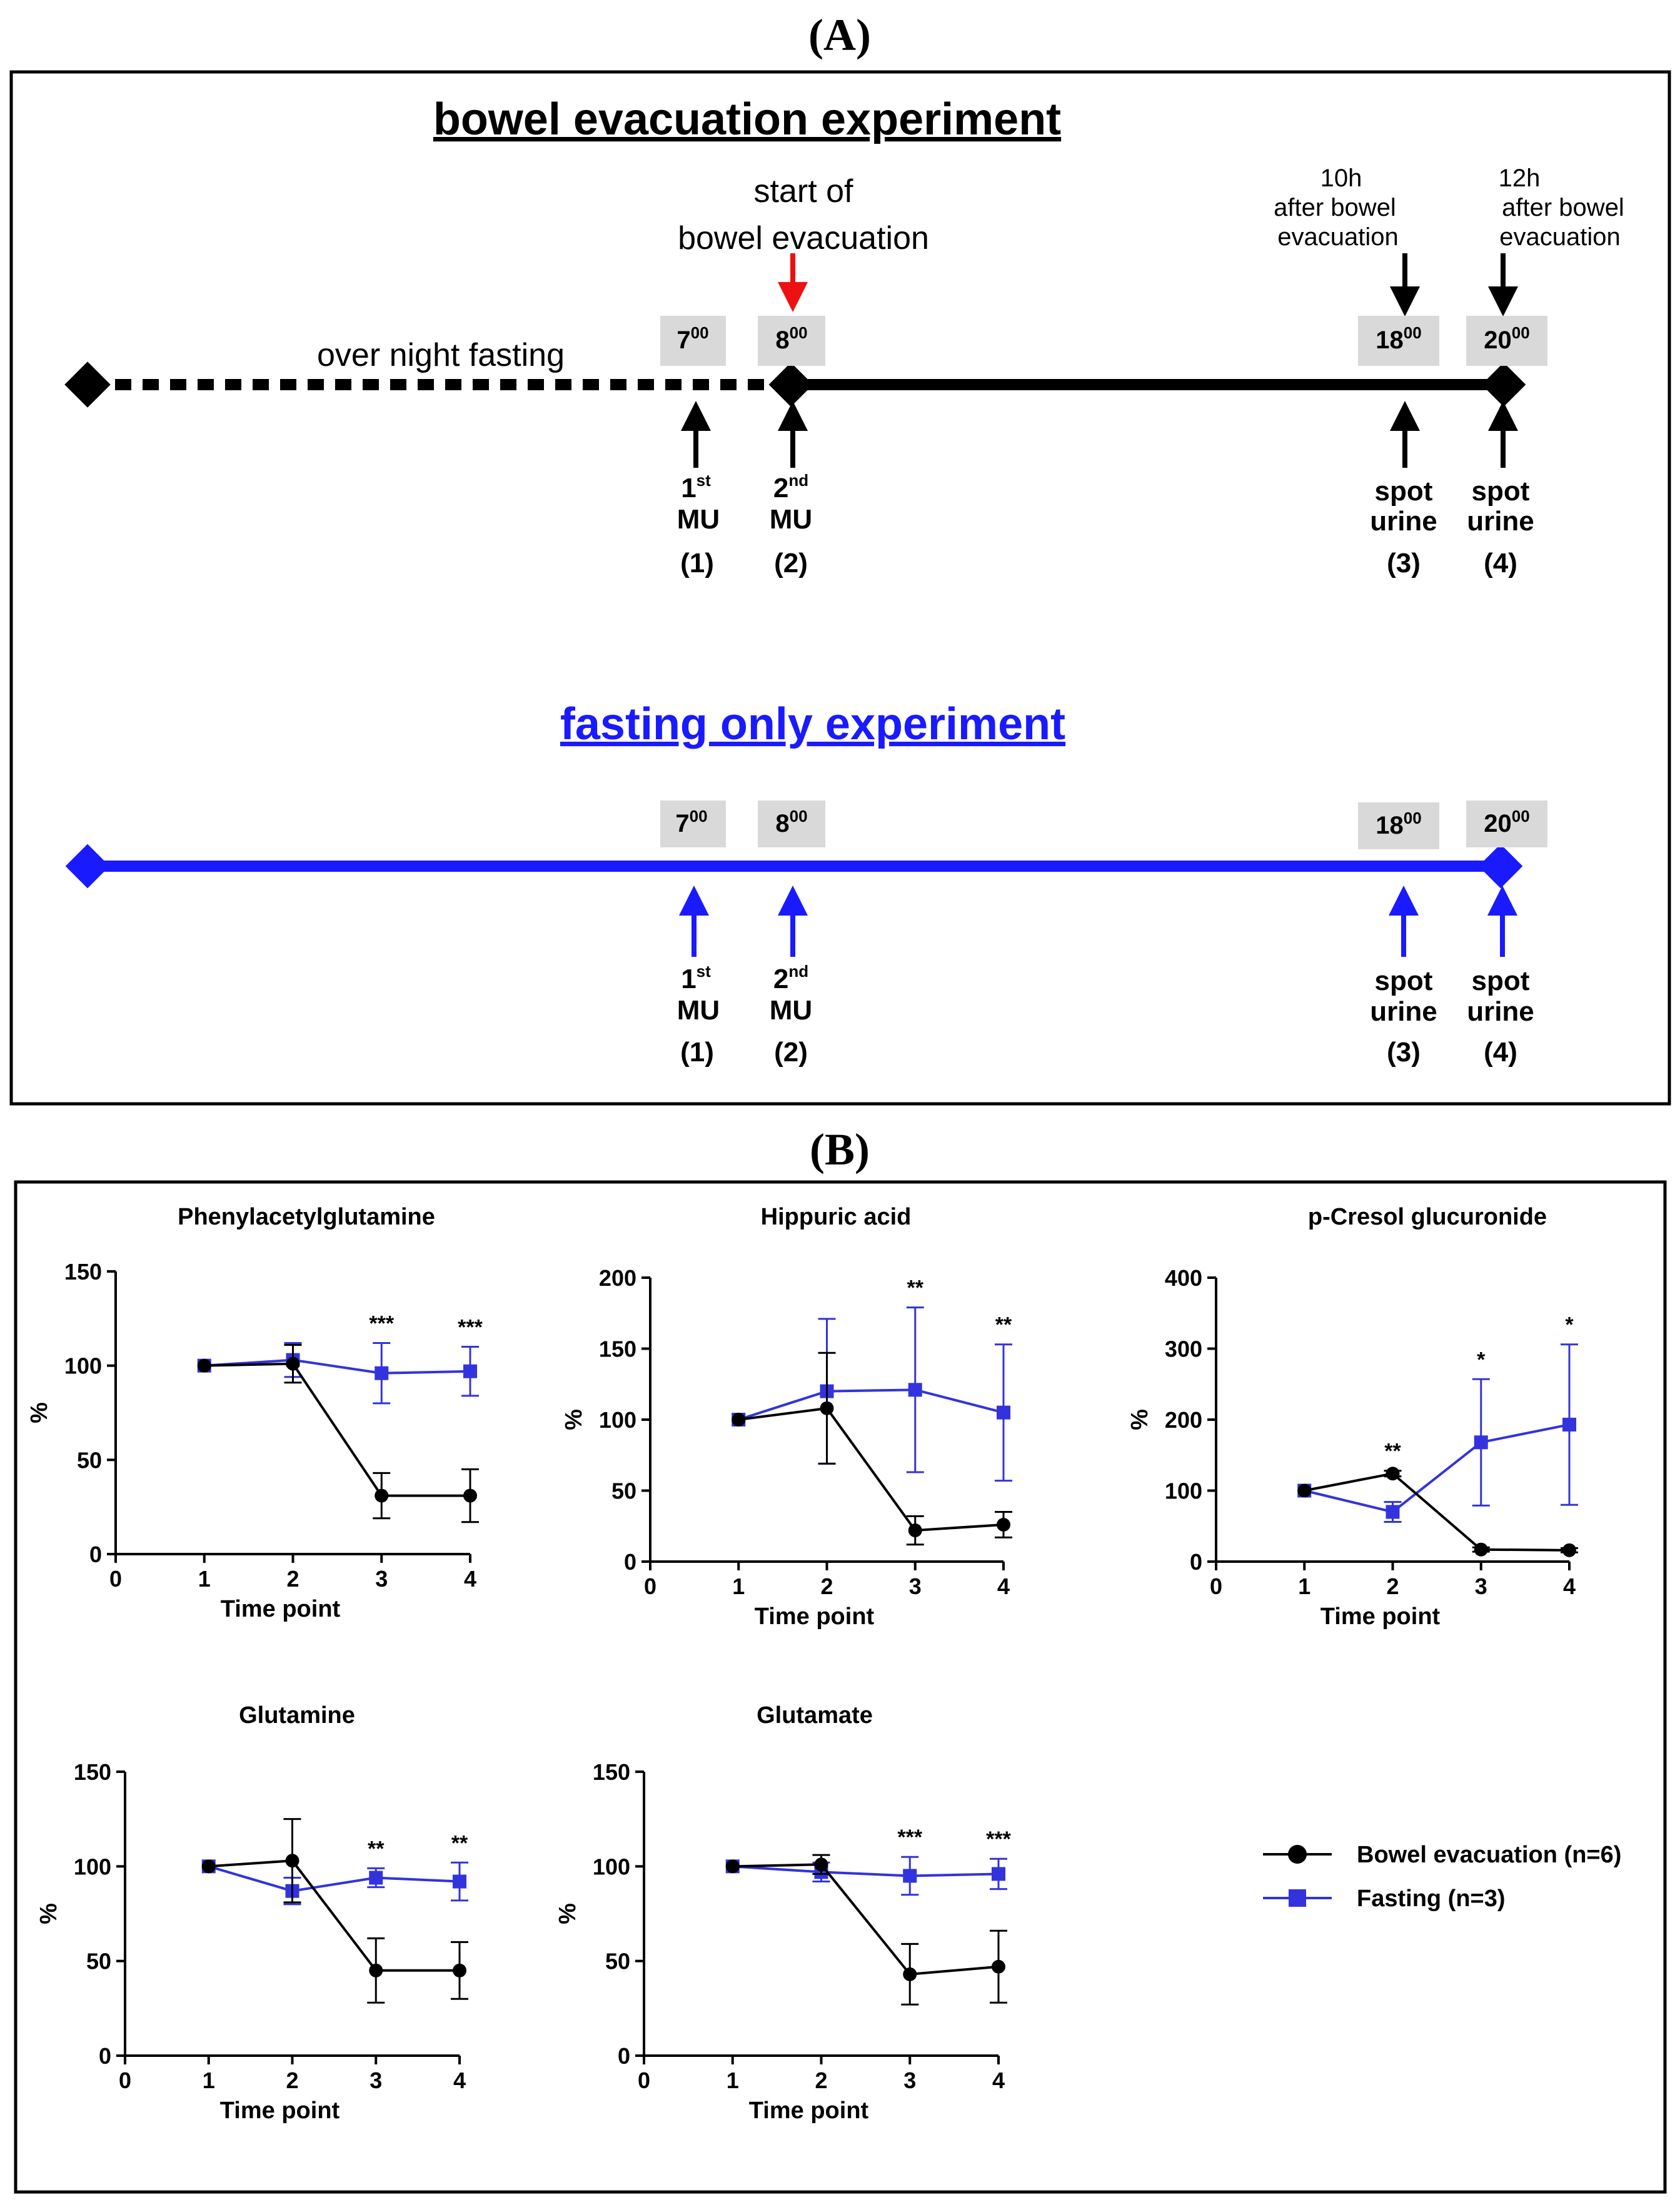  I want to click on start-label-line1: start of, so click(803, 191).